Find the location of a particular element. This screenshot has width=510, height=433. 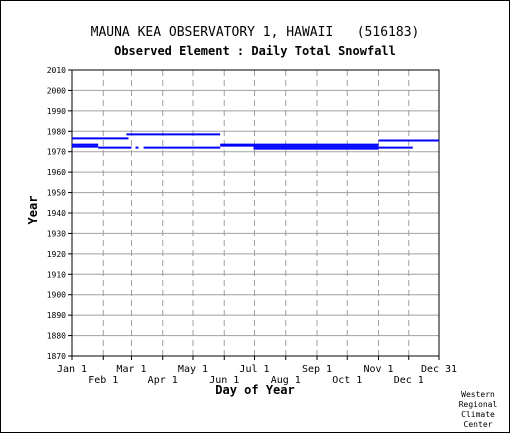

y-tick-label: 1940 is located at coordinates (56, 213).